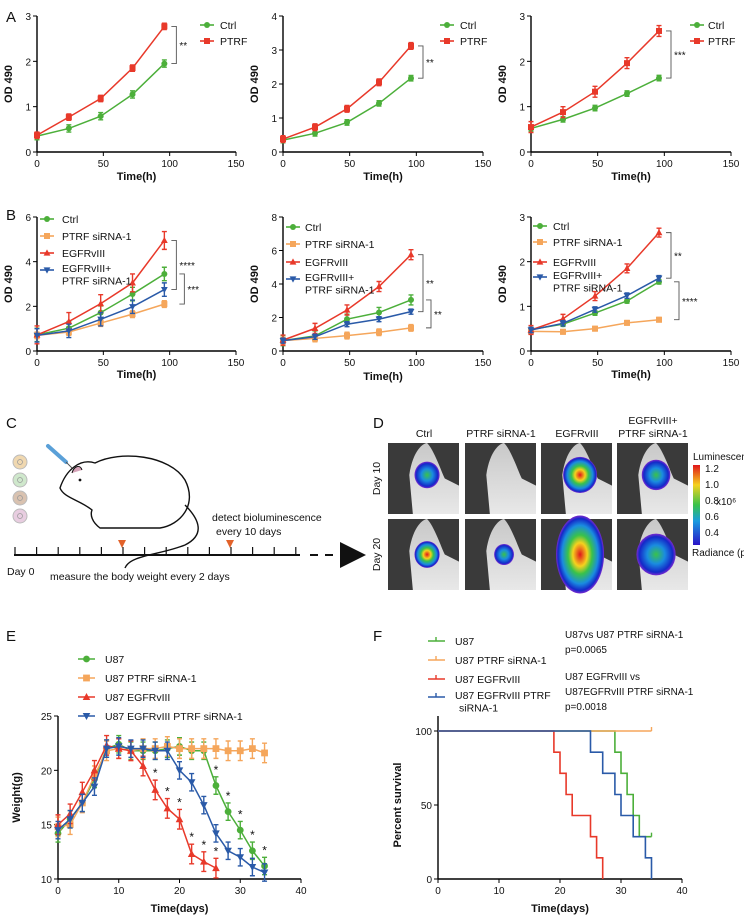 The image size is (744, 923). What do you see at coordinates (180, 891) in the screenshot?
I see `x-tick-label: 20` at bounding box center [180, 891].